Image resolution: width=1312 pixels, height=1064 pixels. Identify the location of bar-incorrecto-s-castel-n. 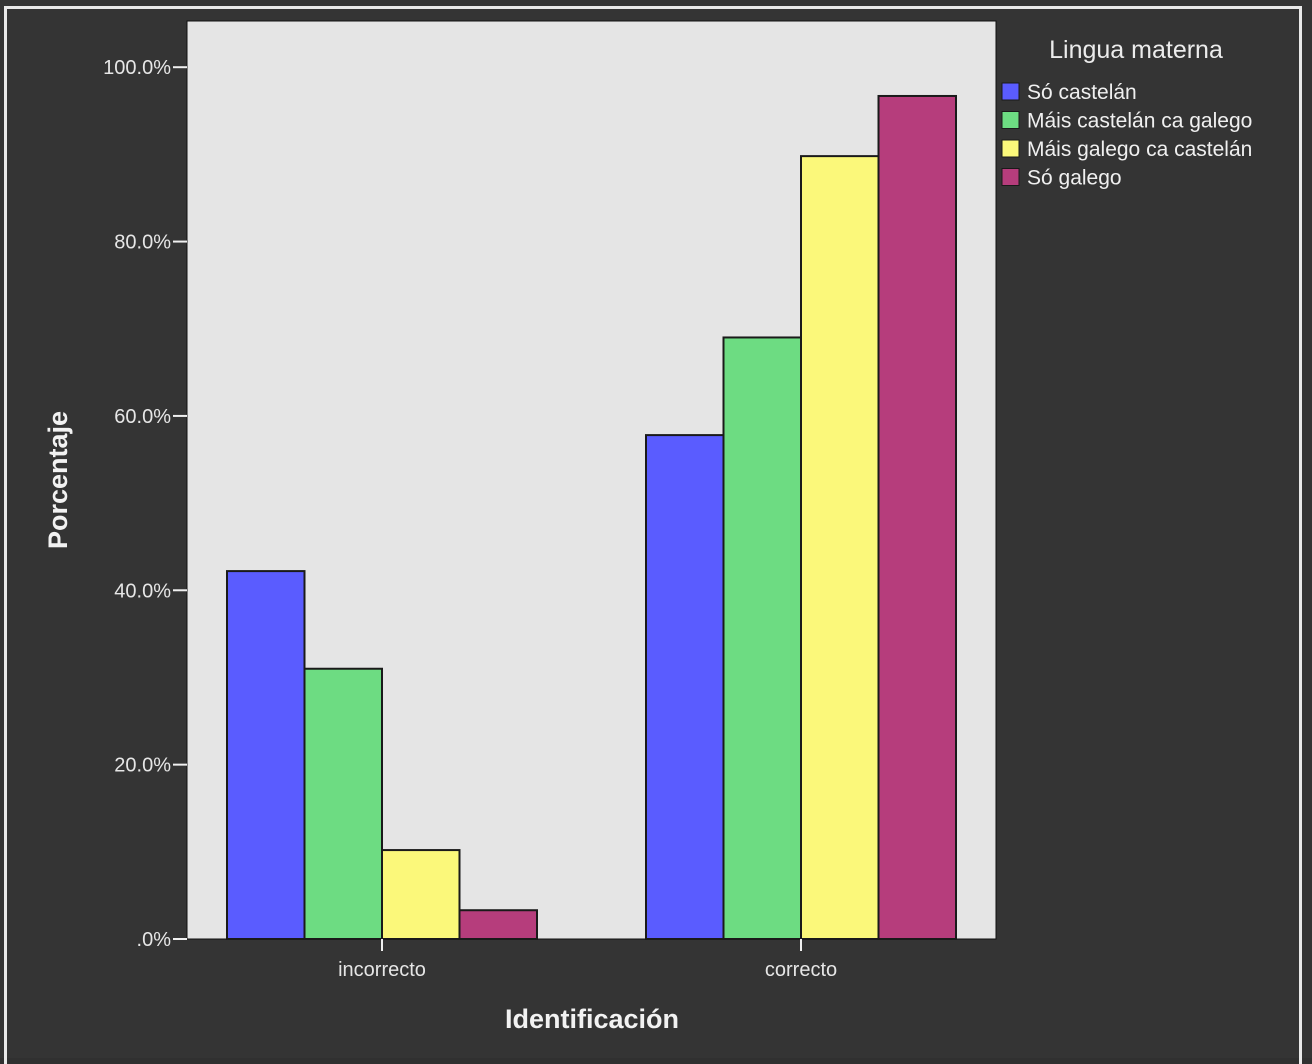
(266, 755).